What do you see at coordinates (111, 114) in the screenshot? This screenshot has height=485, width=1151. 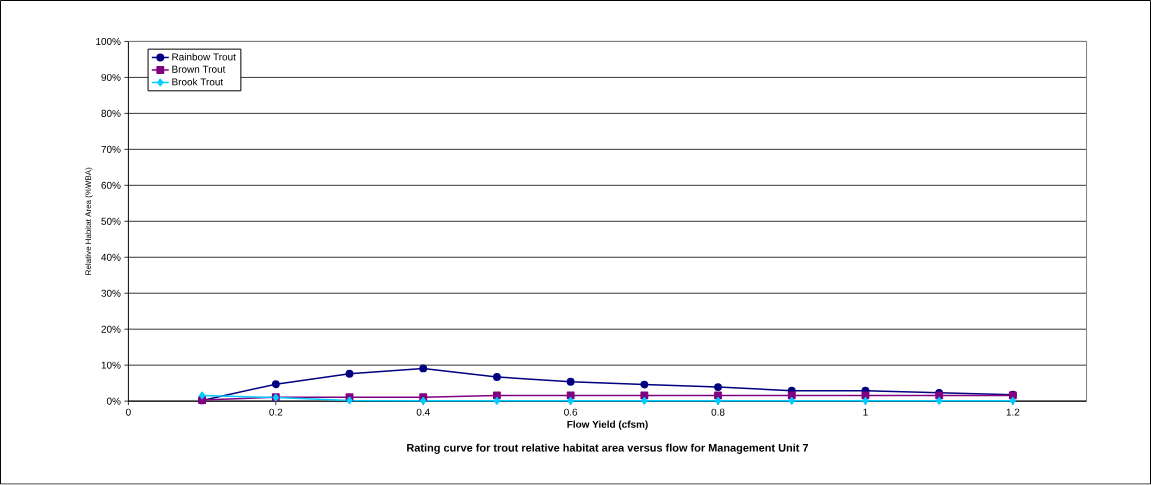 I see `y-tick-label: 80%` at bounding box center [111, 114].